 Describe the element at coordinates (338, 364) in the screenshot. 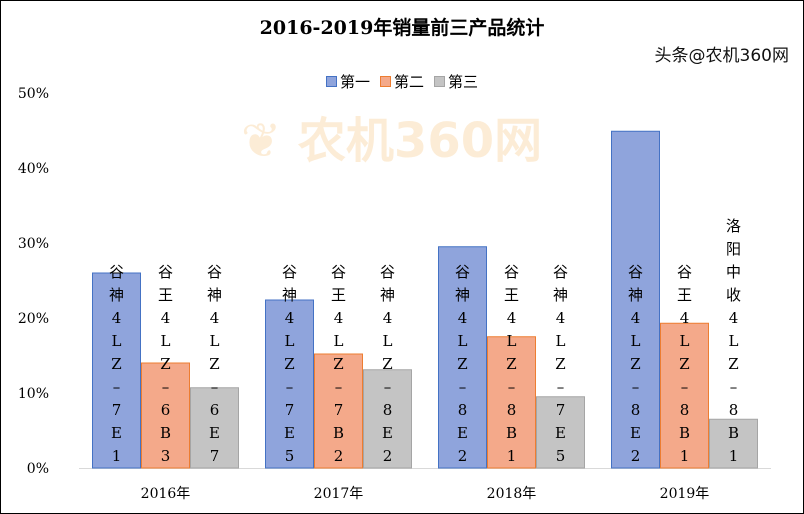

I see `data-label: 谷王 4 L Z –7 B 2` at that location.